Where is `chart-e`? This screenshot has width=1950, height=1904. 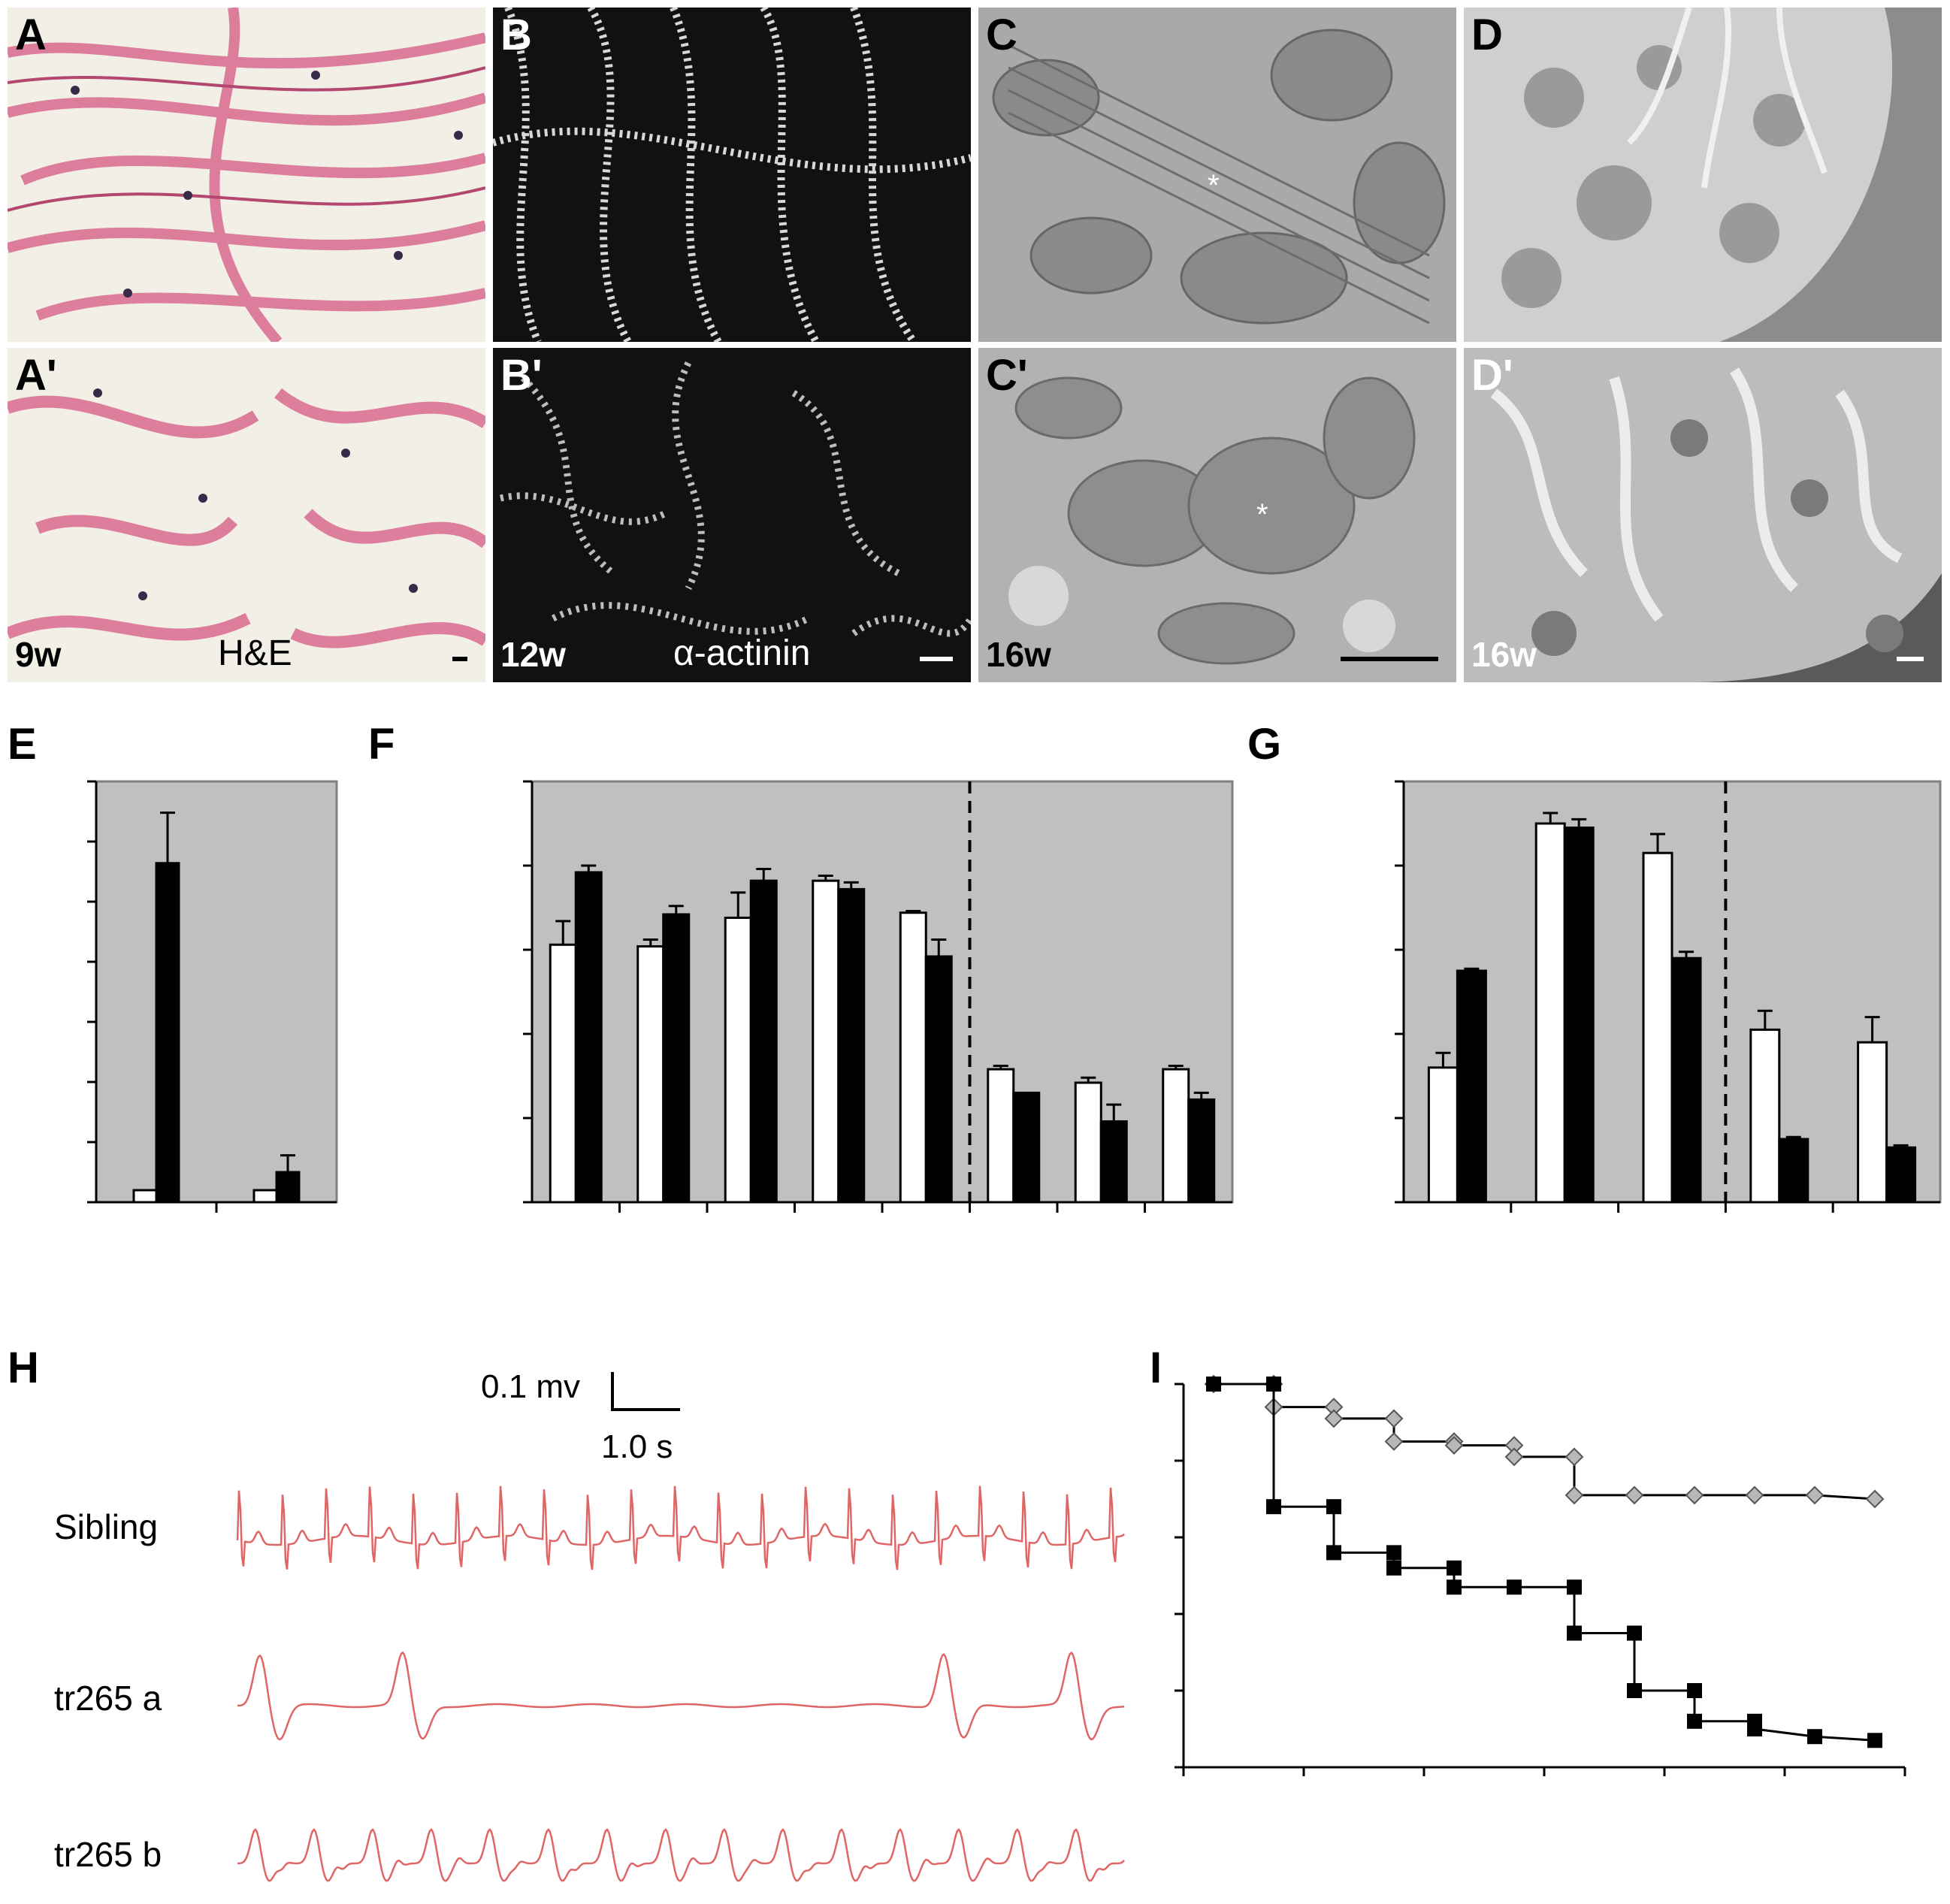 chart-e is located at coordinates (212, 996).